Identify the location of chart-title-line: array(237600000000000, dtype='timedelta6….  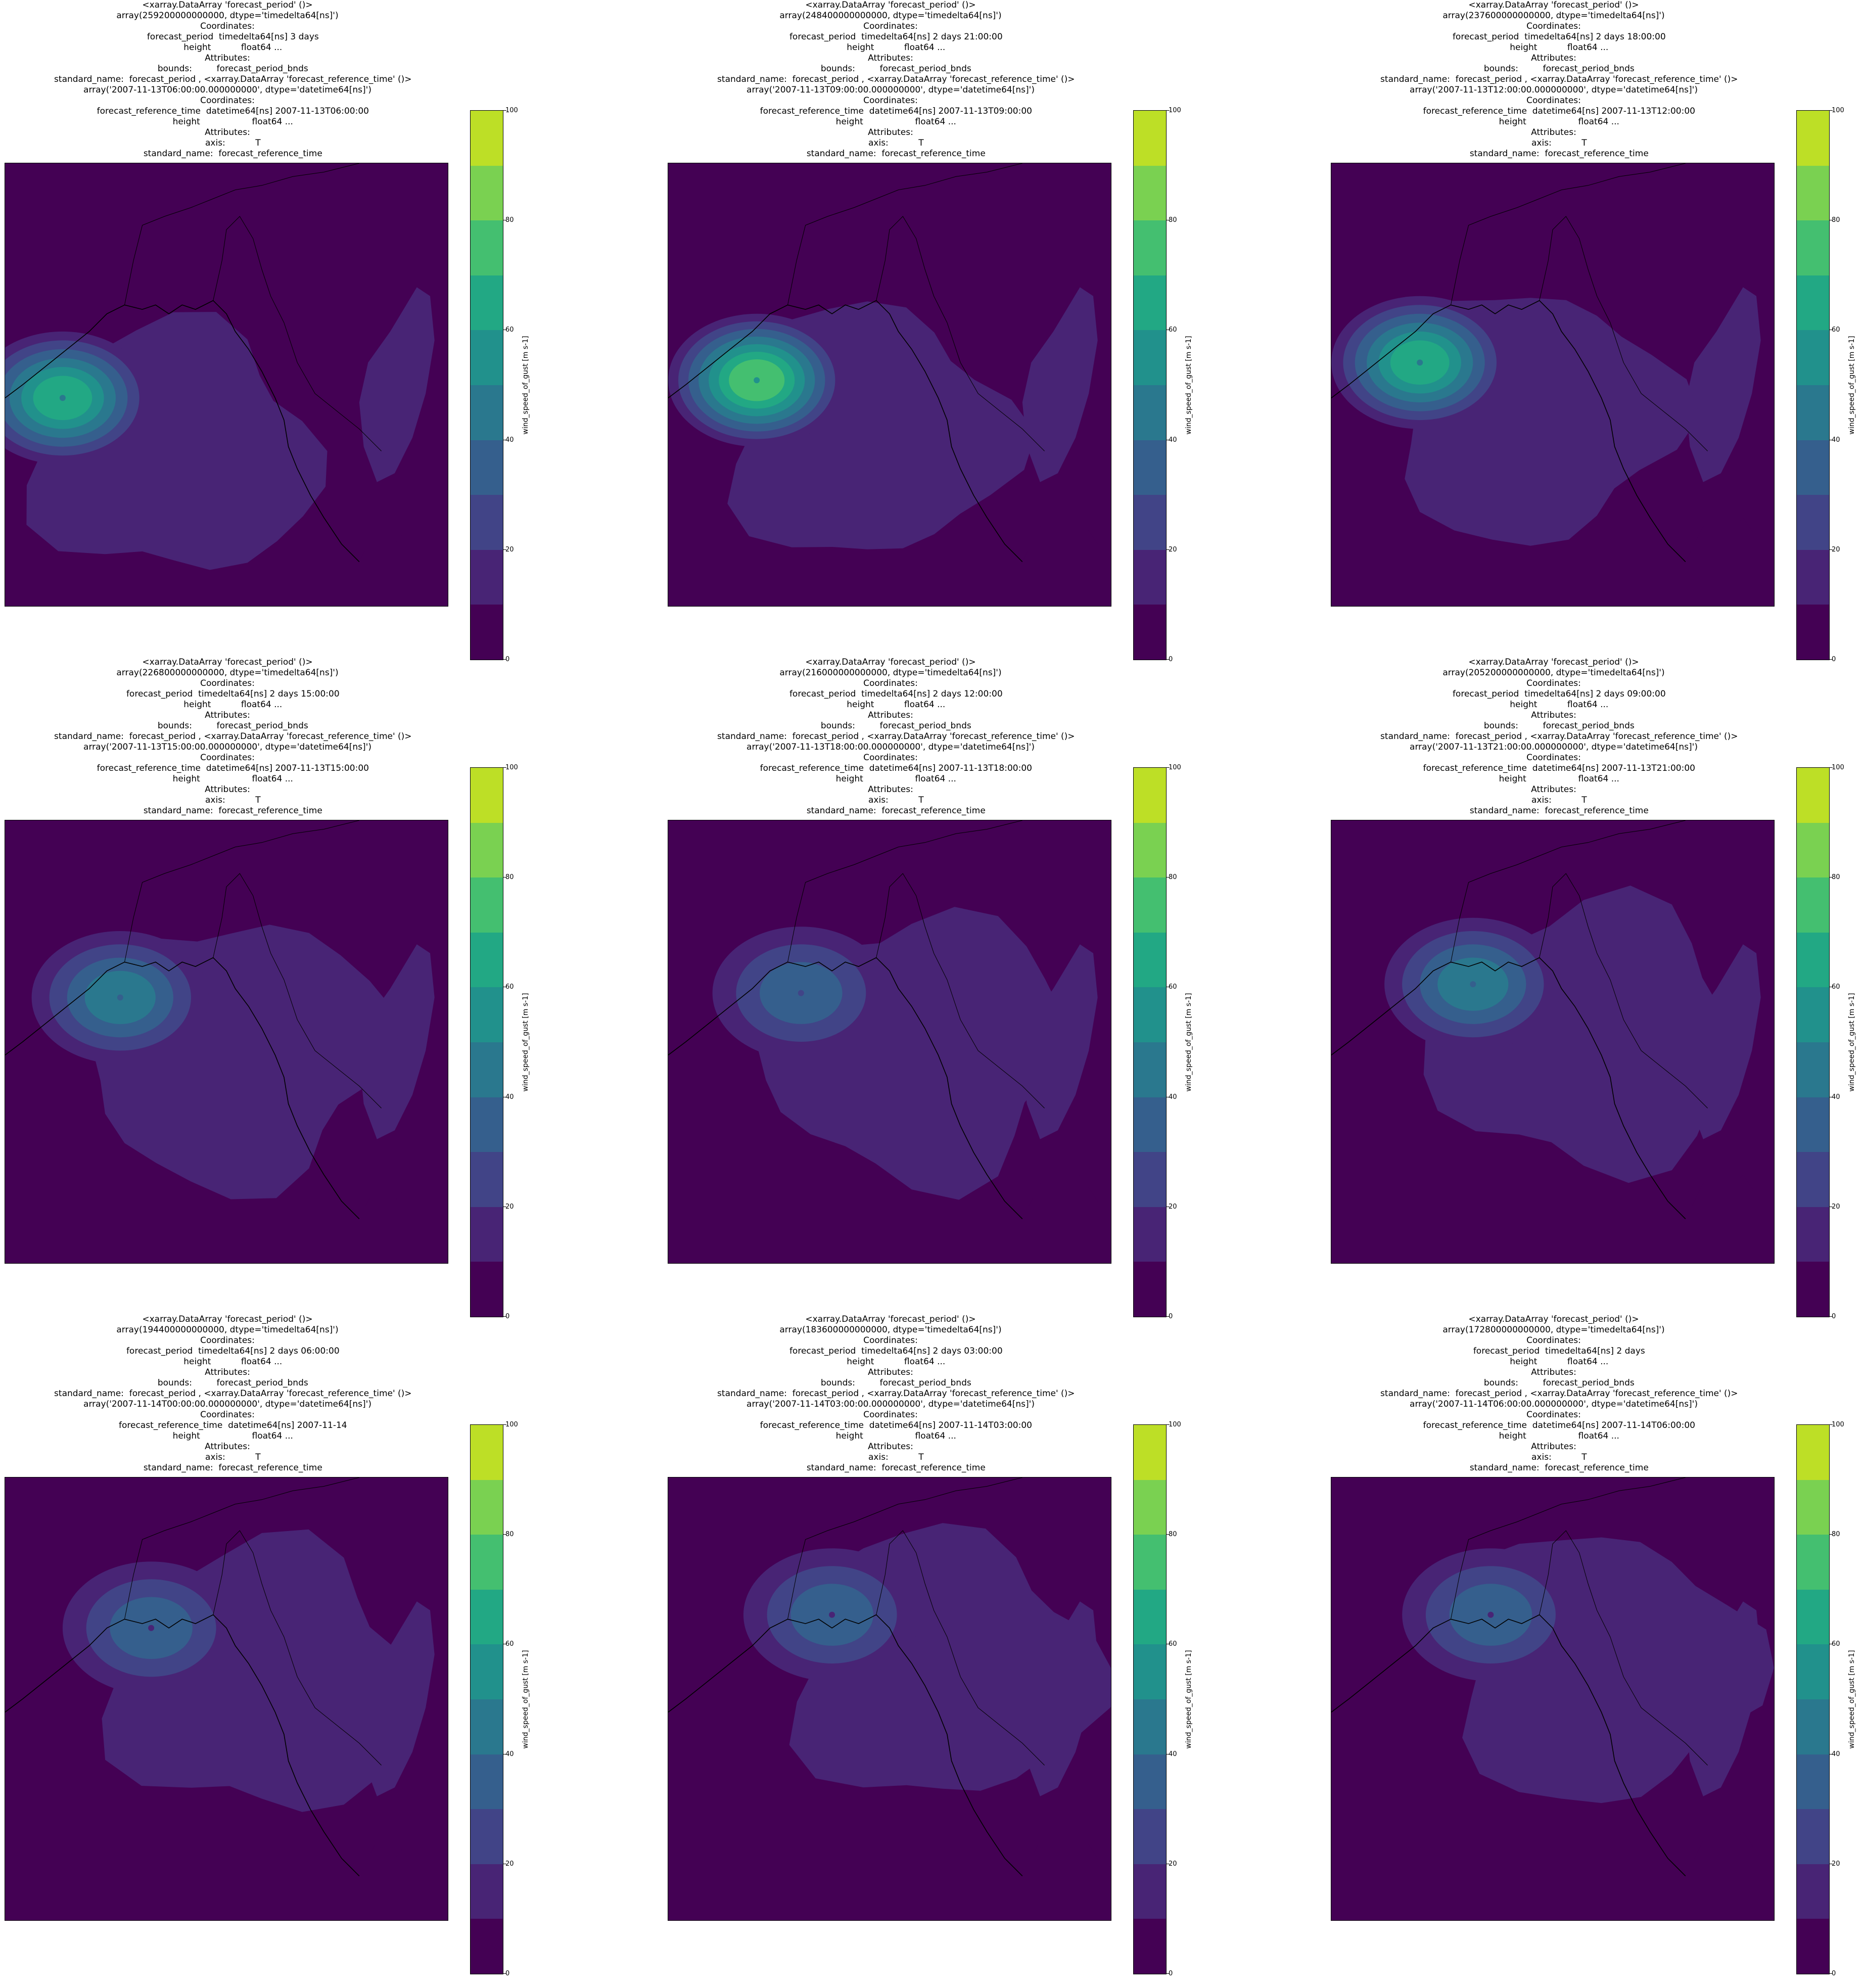
(1553, 16).